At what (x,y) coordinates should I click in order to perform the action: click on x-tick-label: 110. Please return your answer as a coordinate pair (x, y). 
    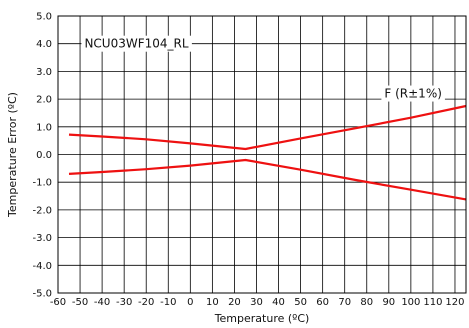
    Looking at the image, I should click on (432, 302).